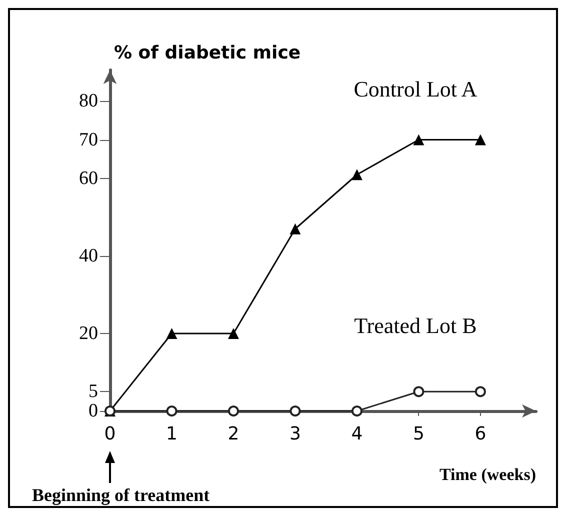 The height and width of the screenshot is (518, 568). Describe the element at coordinates (88, 101) in the screenshot. I see `y-tick-label: 80` at that location.